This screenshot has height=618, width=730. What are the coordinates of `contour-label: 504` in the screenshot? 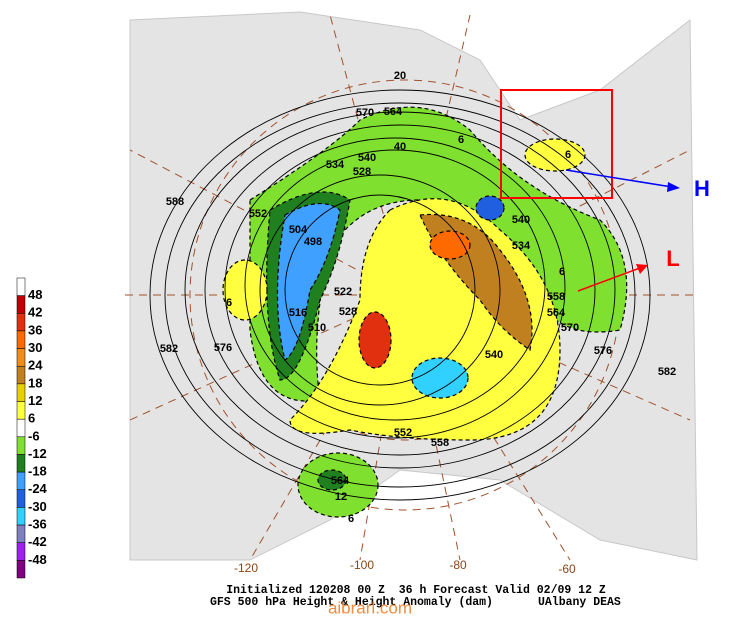 It's located at (298, 230).